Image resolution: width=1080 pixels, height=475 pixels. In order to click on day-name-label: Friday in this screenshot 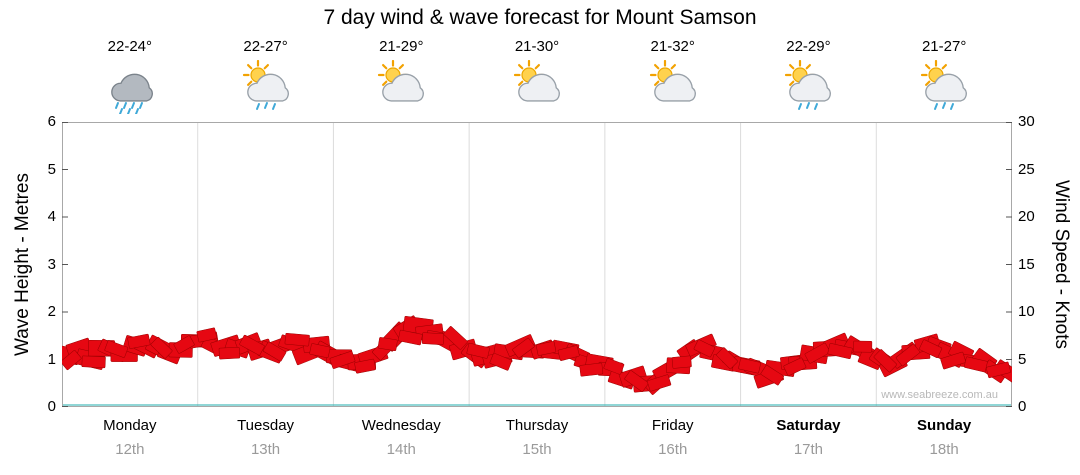, I will do `click(672, 425)`.